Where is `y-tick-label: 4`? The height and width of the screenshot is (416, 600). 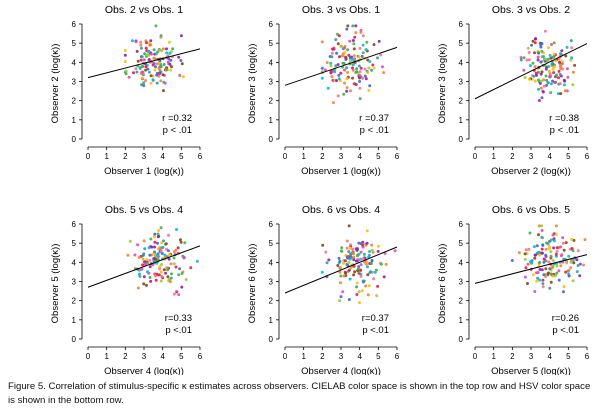
y-tick-label: 4 is located at coordinates (74, 262).